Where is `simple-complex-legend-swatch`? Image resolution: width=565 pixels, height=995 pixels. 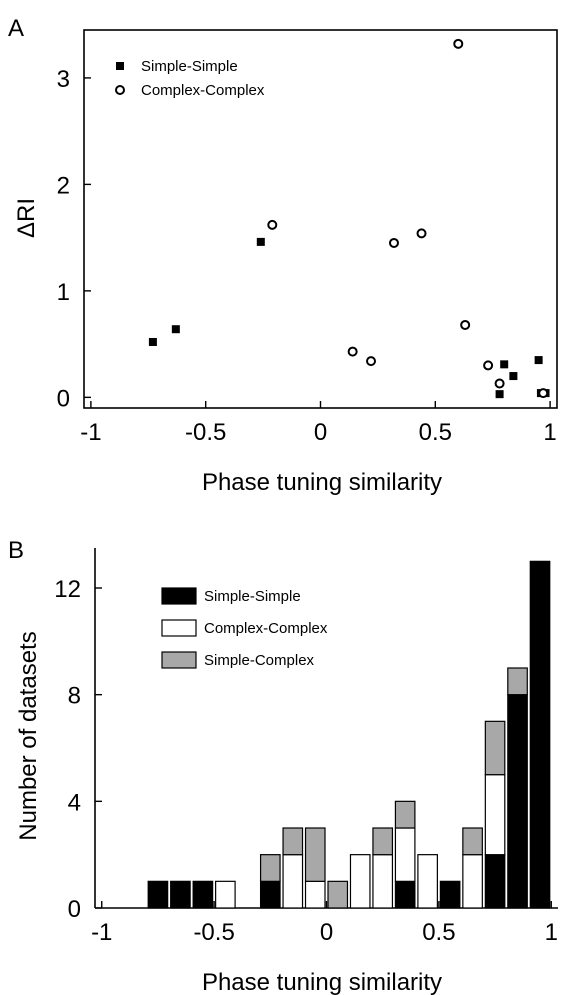
simple-complex-legend-swatch is located at coordinates (179, 660).